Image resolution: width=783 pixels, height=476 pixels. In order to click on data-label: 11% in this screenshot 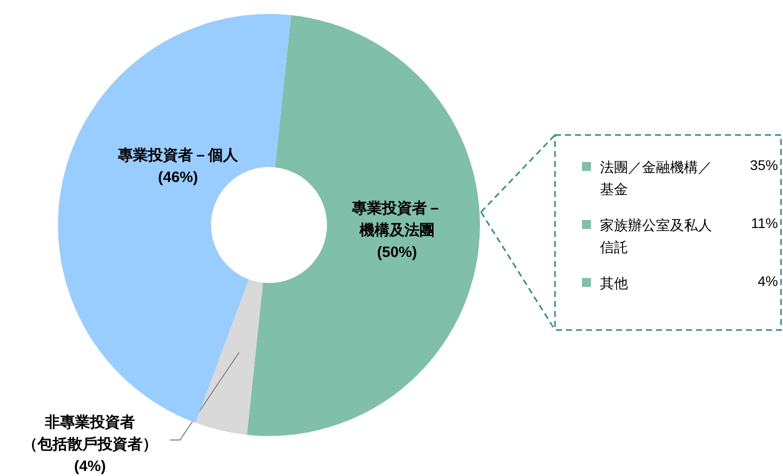, I will do `click(764, 223)`.